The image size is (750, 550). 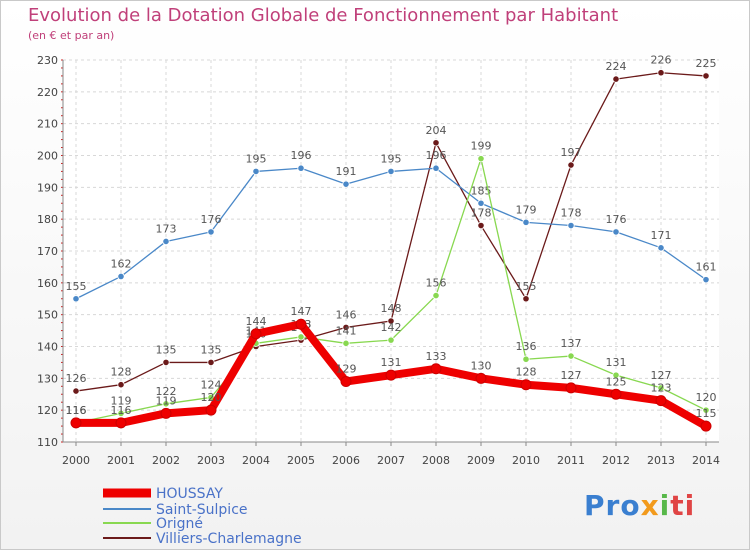 What do you see at coordinates (706, 460) in the screenshot?
I see `x-tick-label: 2014` at bounding box center [706, 460].